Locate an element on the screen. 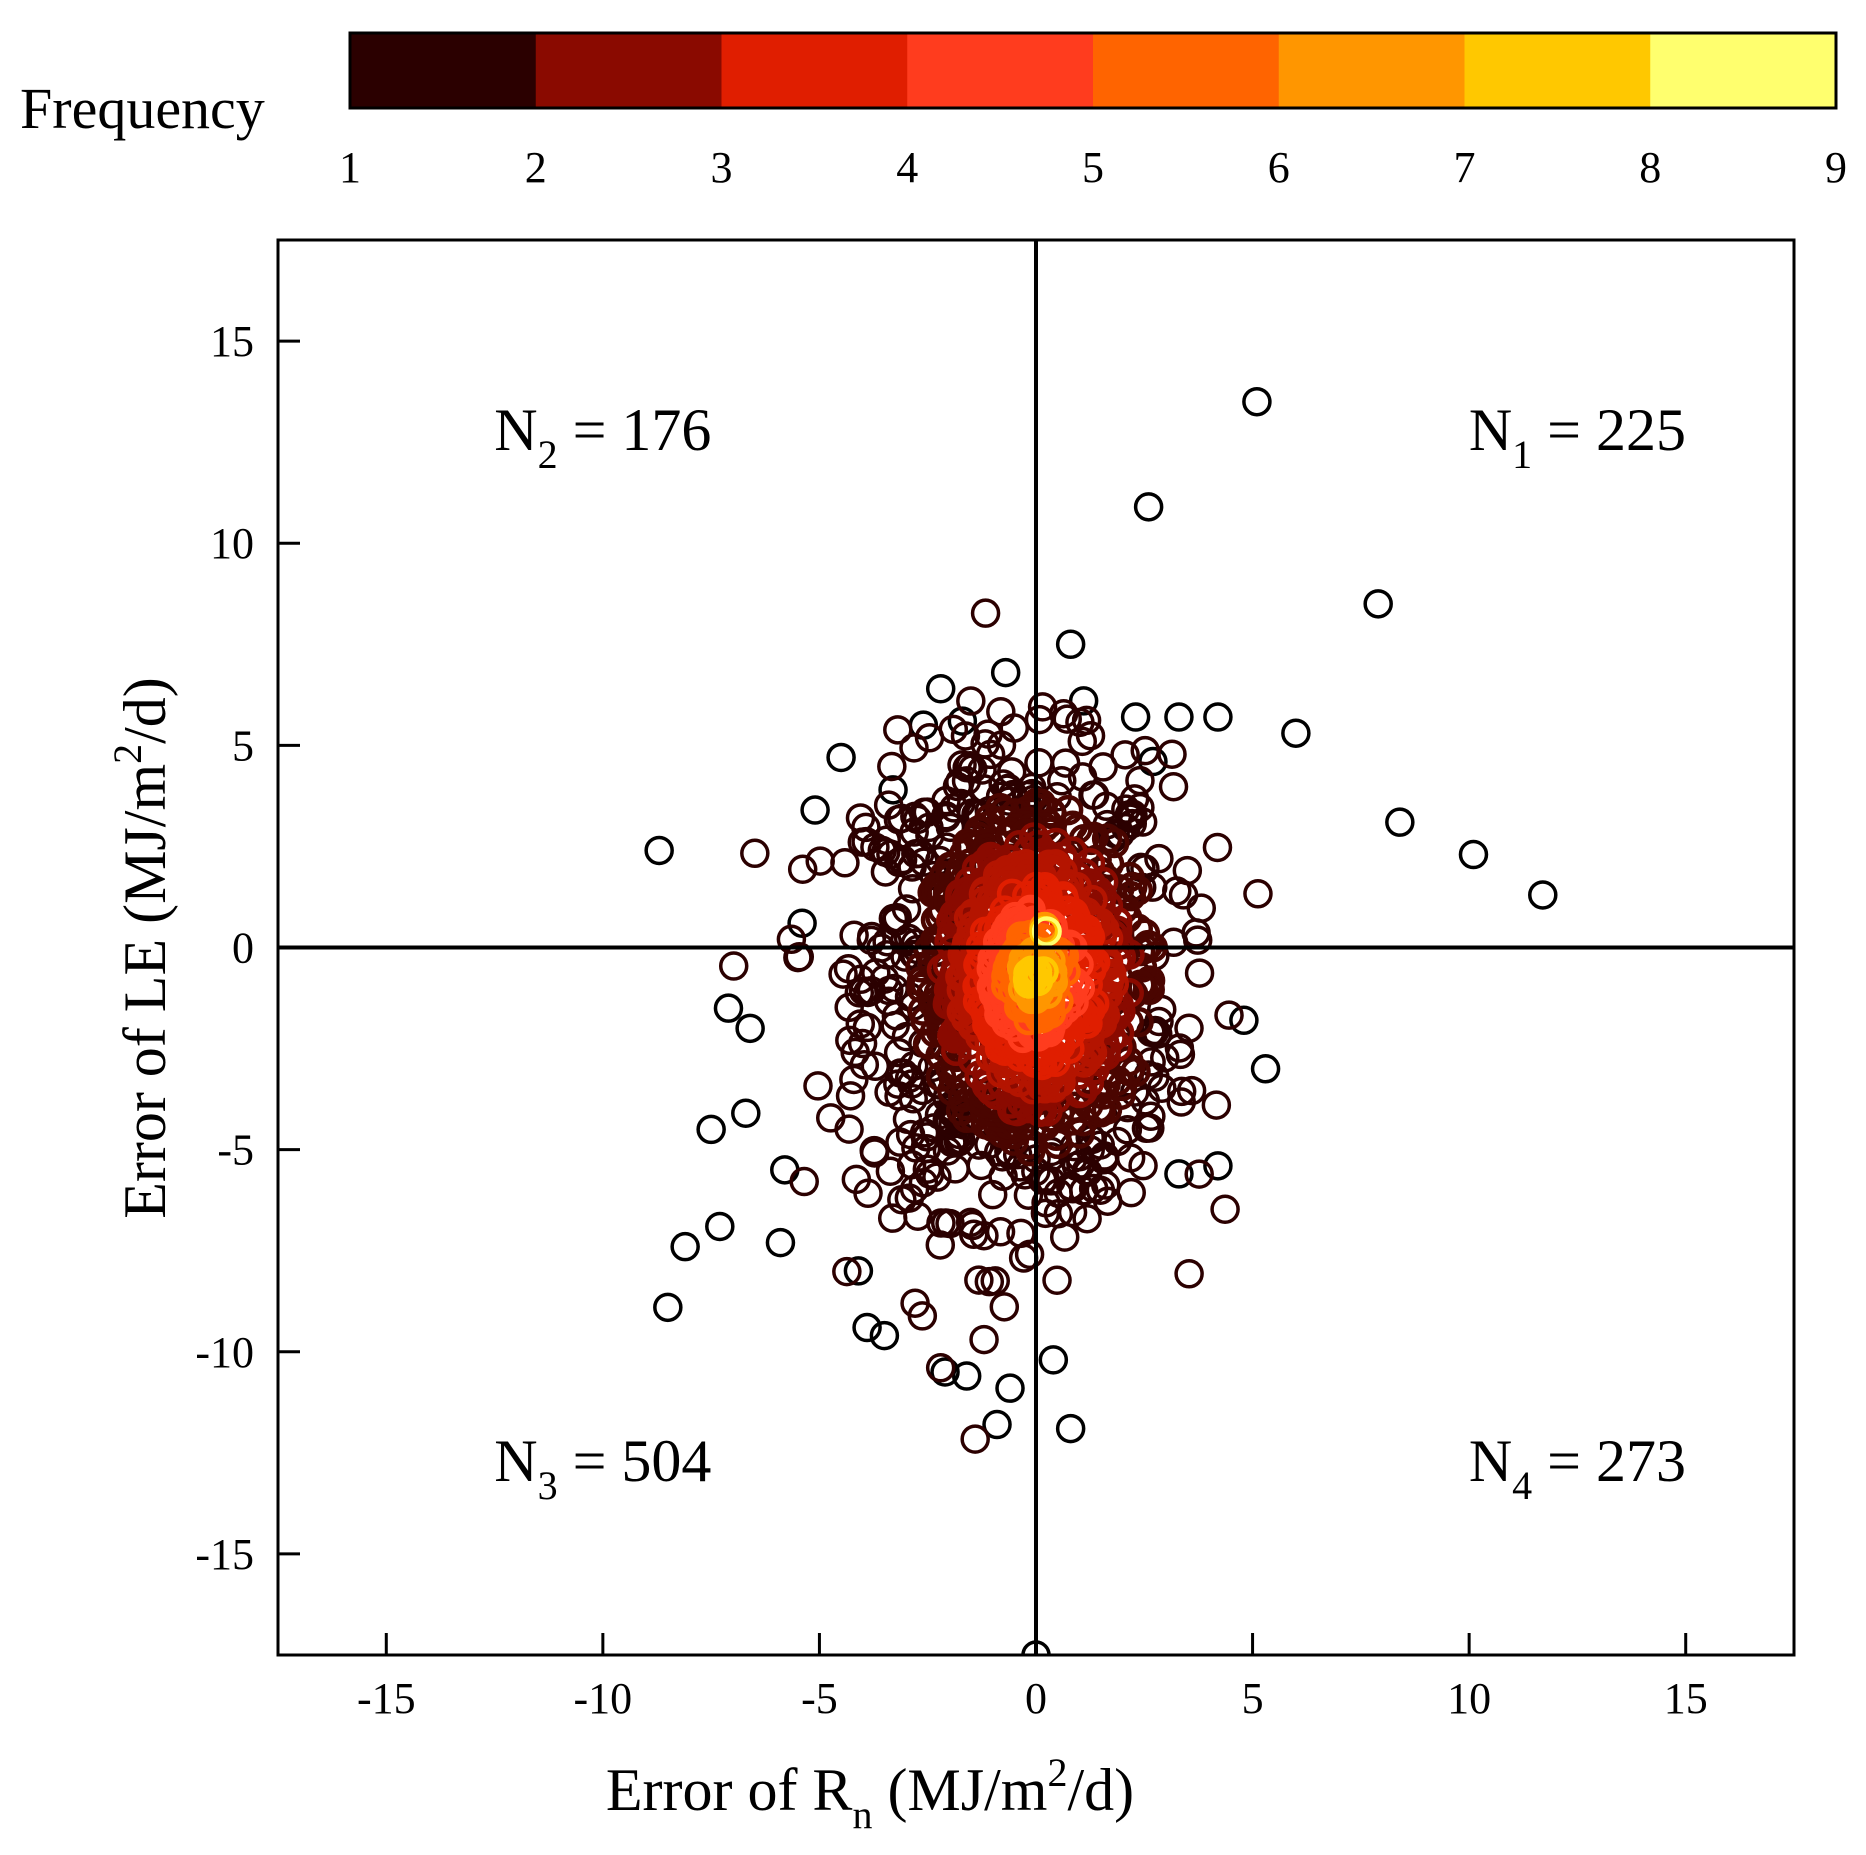  x-axis-label: Error of Rn (MJ/m2/d) is located at coordinates (870, 1793).